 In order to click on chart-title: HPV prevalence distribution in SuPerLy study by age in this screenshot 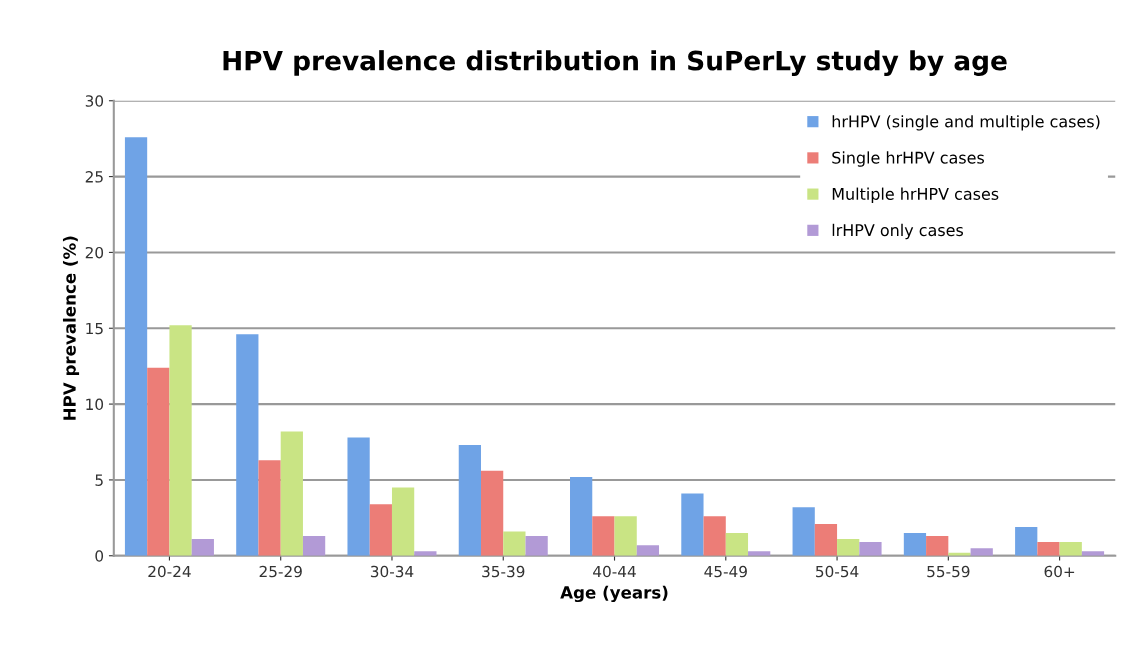, I will do `click(615, 63)`.